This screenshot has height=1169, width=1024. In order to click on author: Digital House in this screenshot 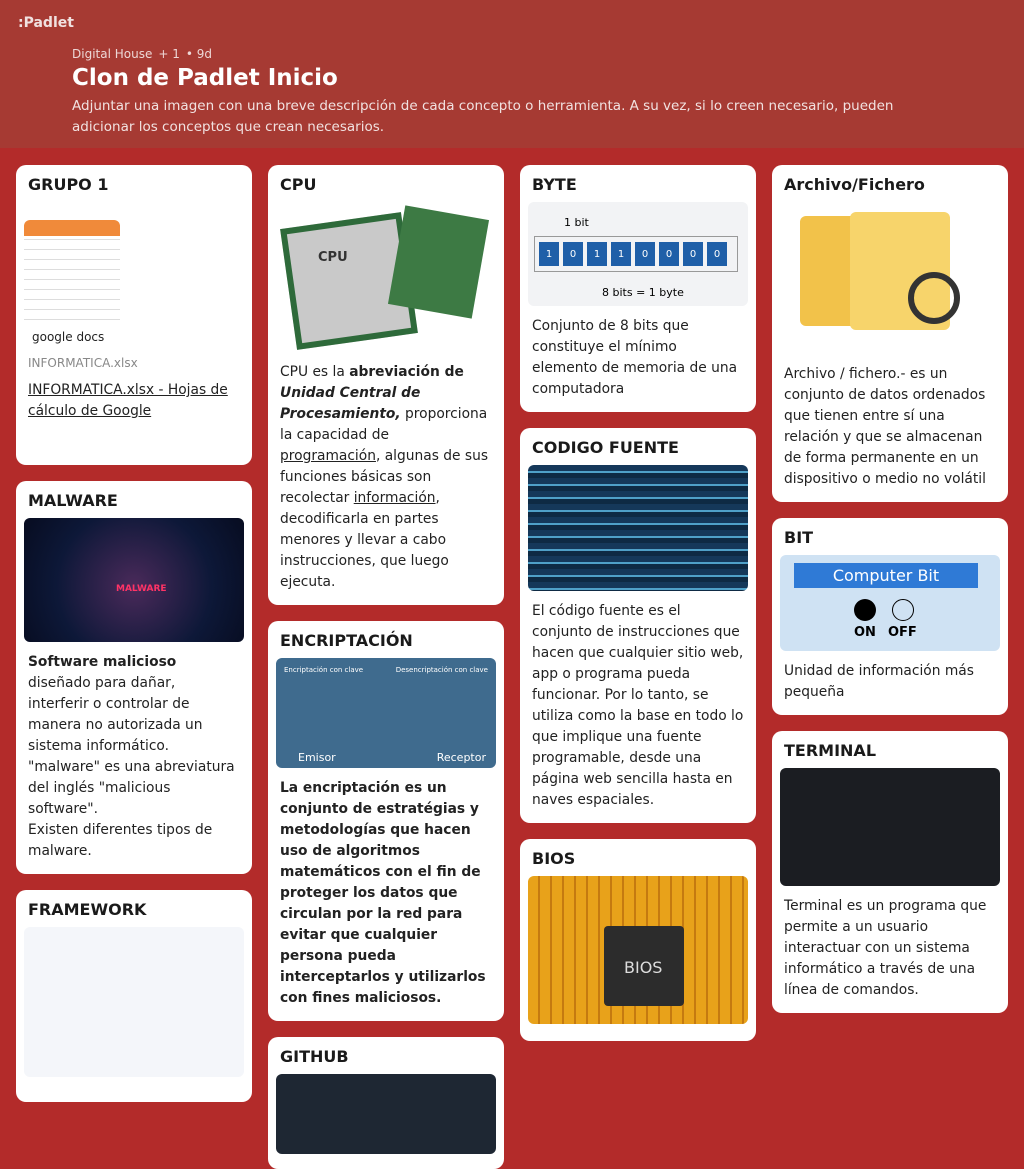, I will do `click(112, 54)`.